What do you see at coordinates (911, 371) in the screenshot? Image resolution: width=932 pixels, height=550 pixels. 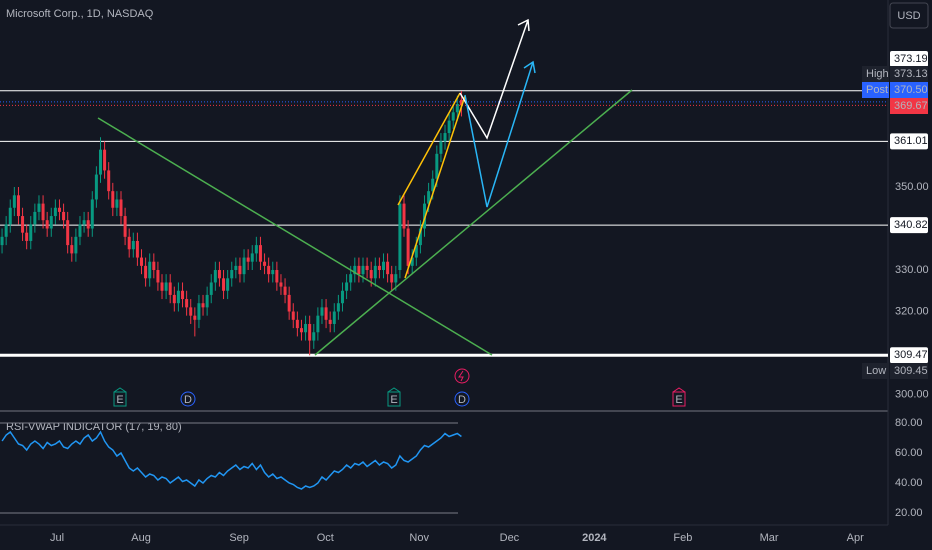 I see `tag-value: 309.45` at bounding box center [911, 371].